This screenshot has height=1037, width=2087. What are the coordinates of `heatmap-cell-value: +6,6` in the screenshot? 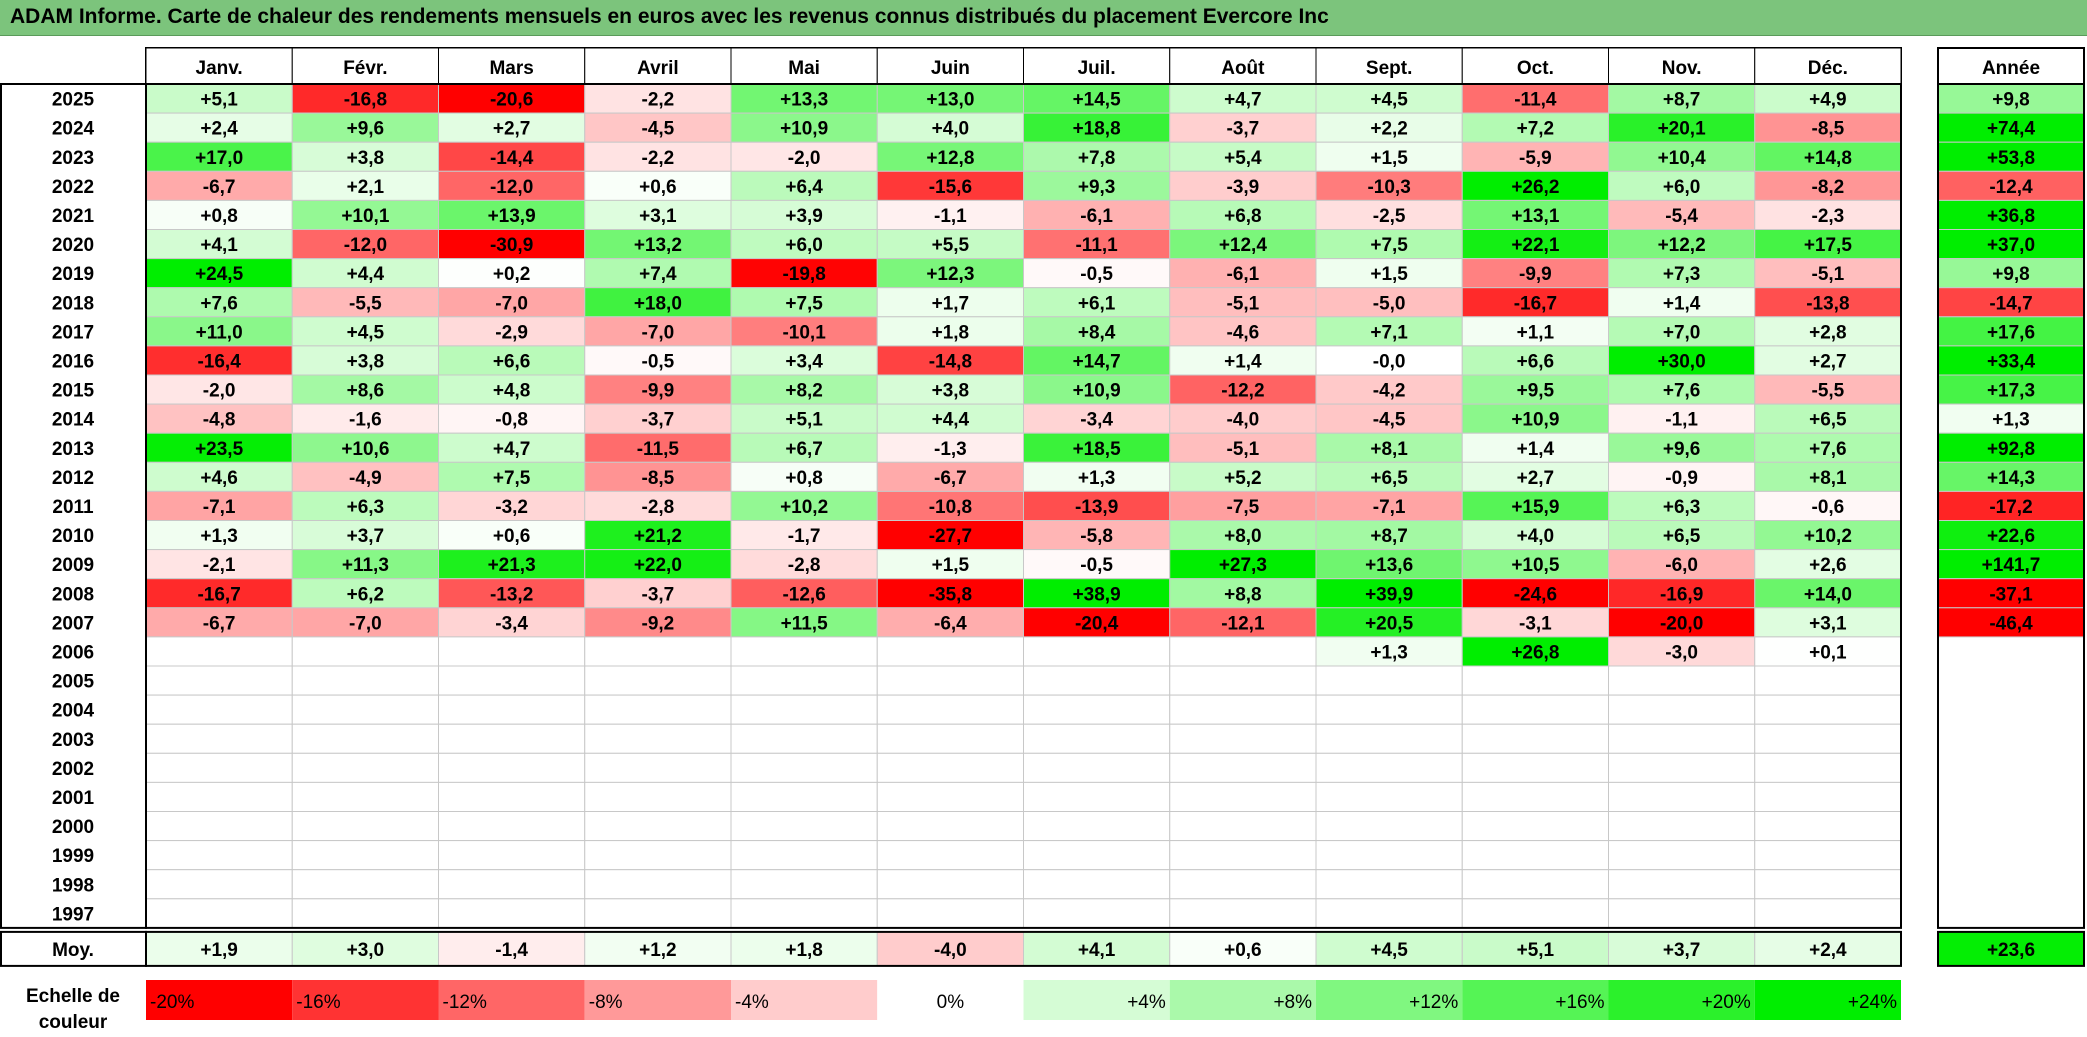 It's located at (512, 361).